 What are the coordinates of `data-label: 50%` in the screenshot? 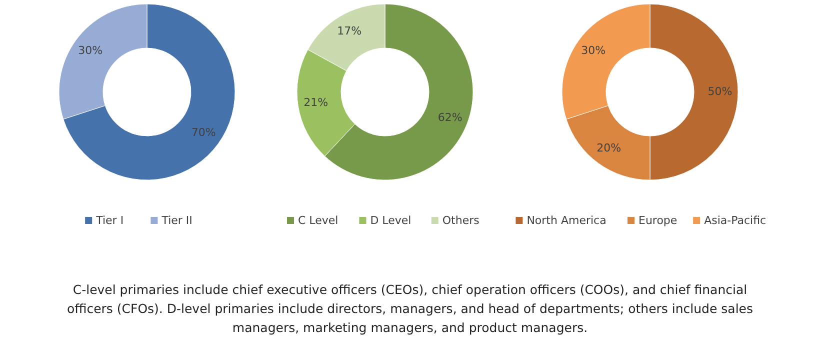 It's located at (720, 91).